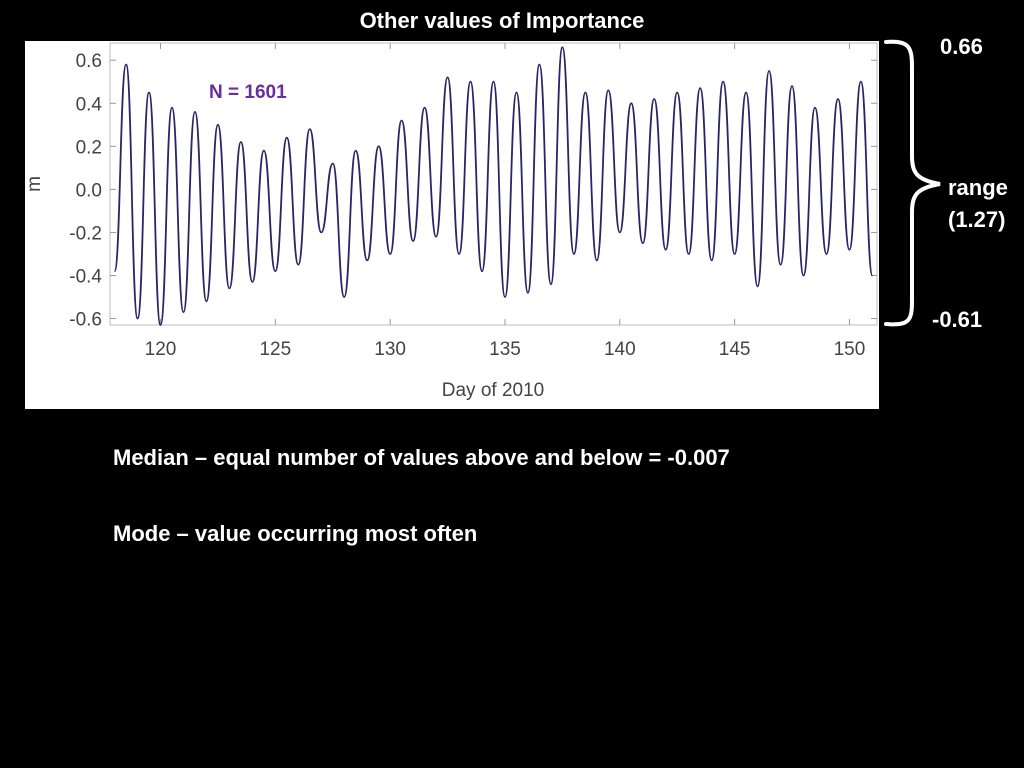  I want to click on y-tick-label: -0.6, so click(85, 320).